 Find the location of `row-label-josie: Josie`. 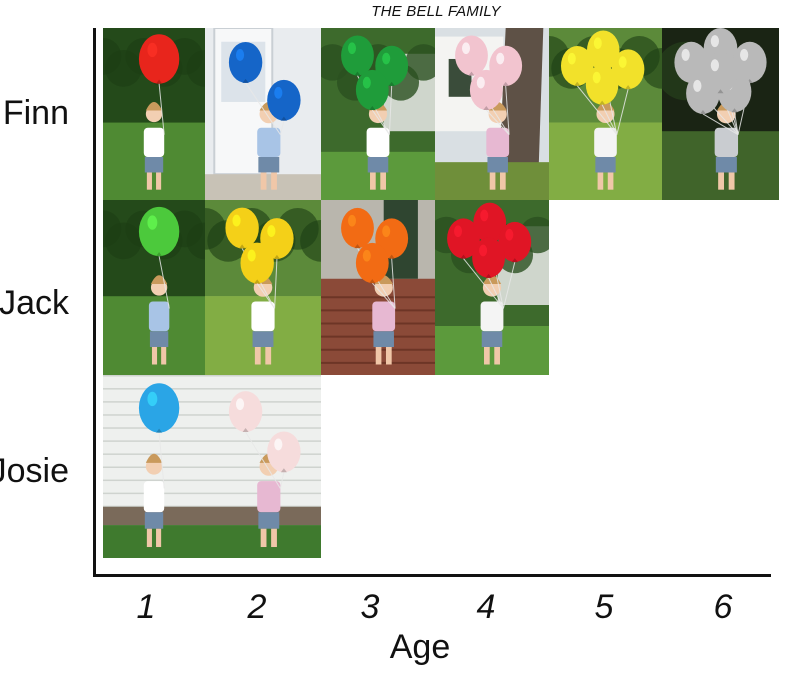

row-label-josie: Josie is located at coordinates (34, 471).